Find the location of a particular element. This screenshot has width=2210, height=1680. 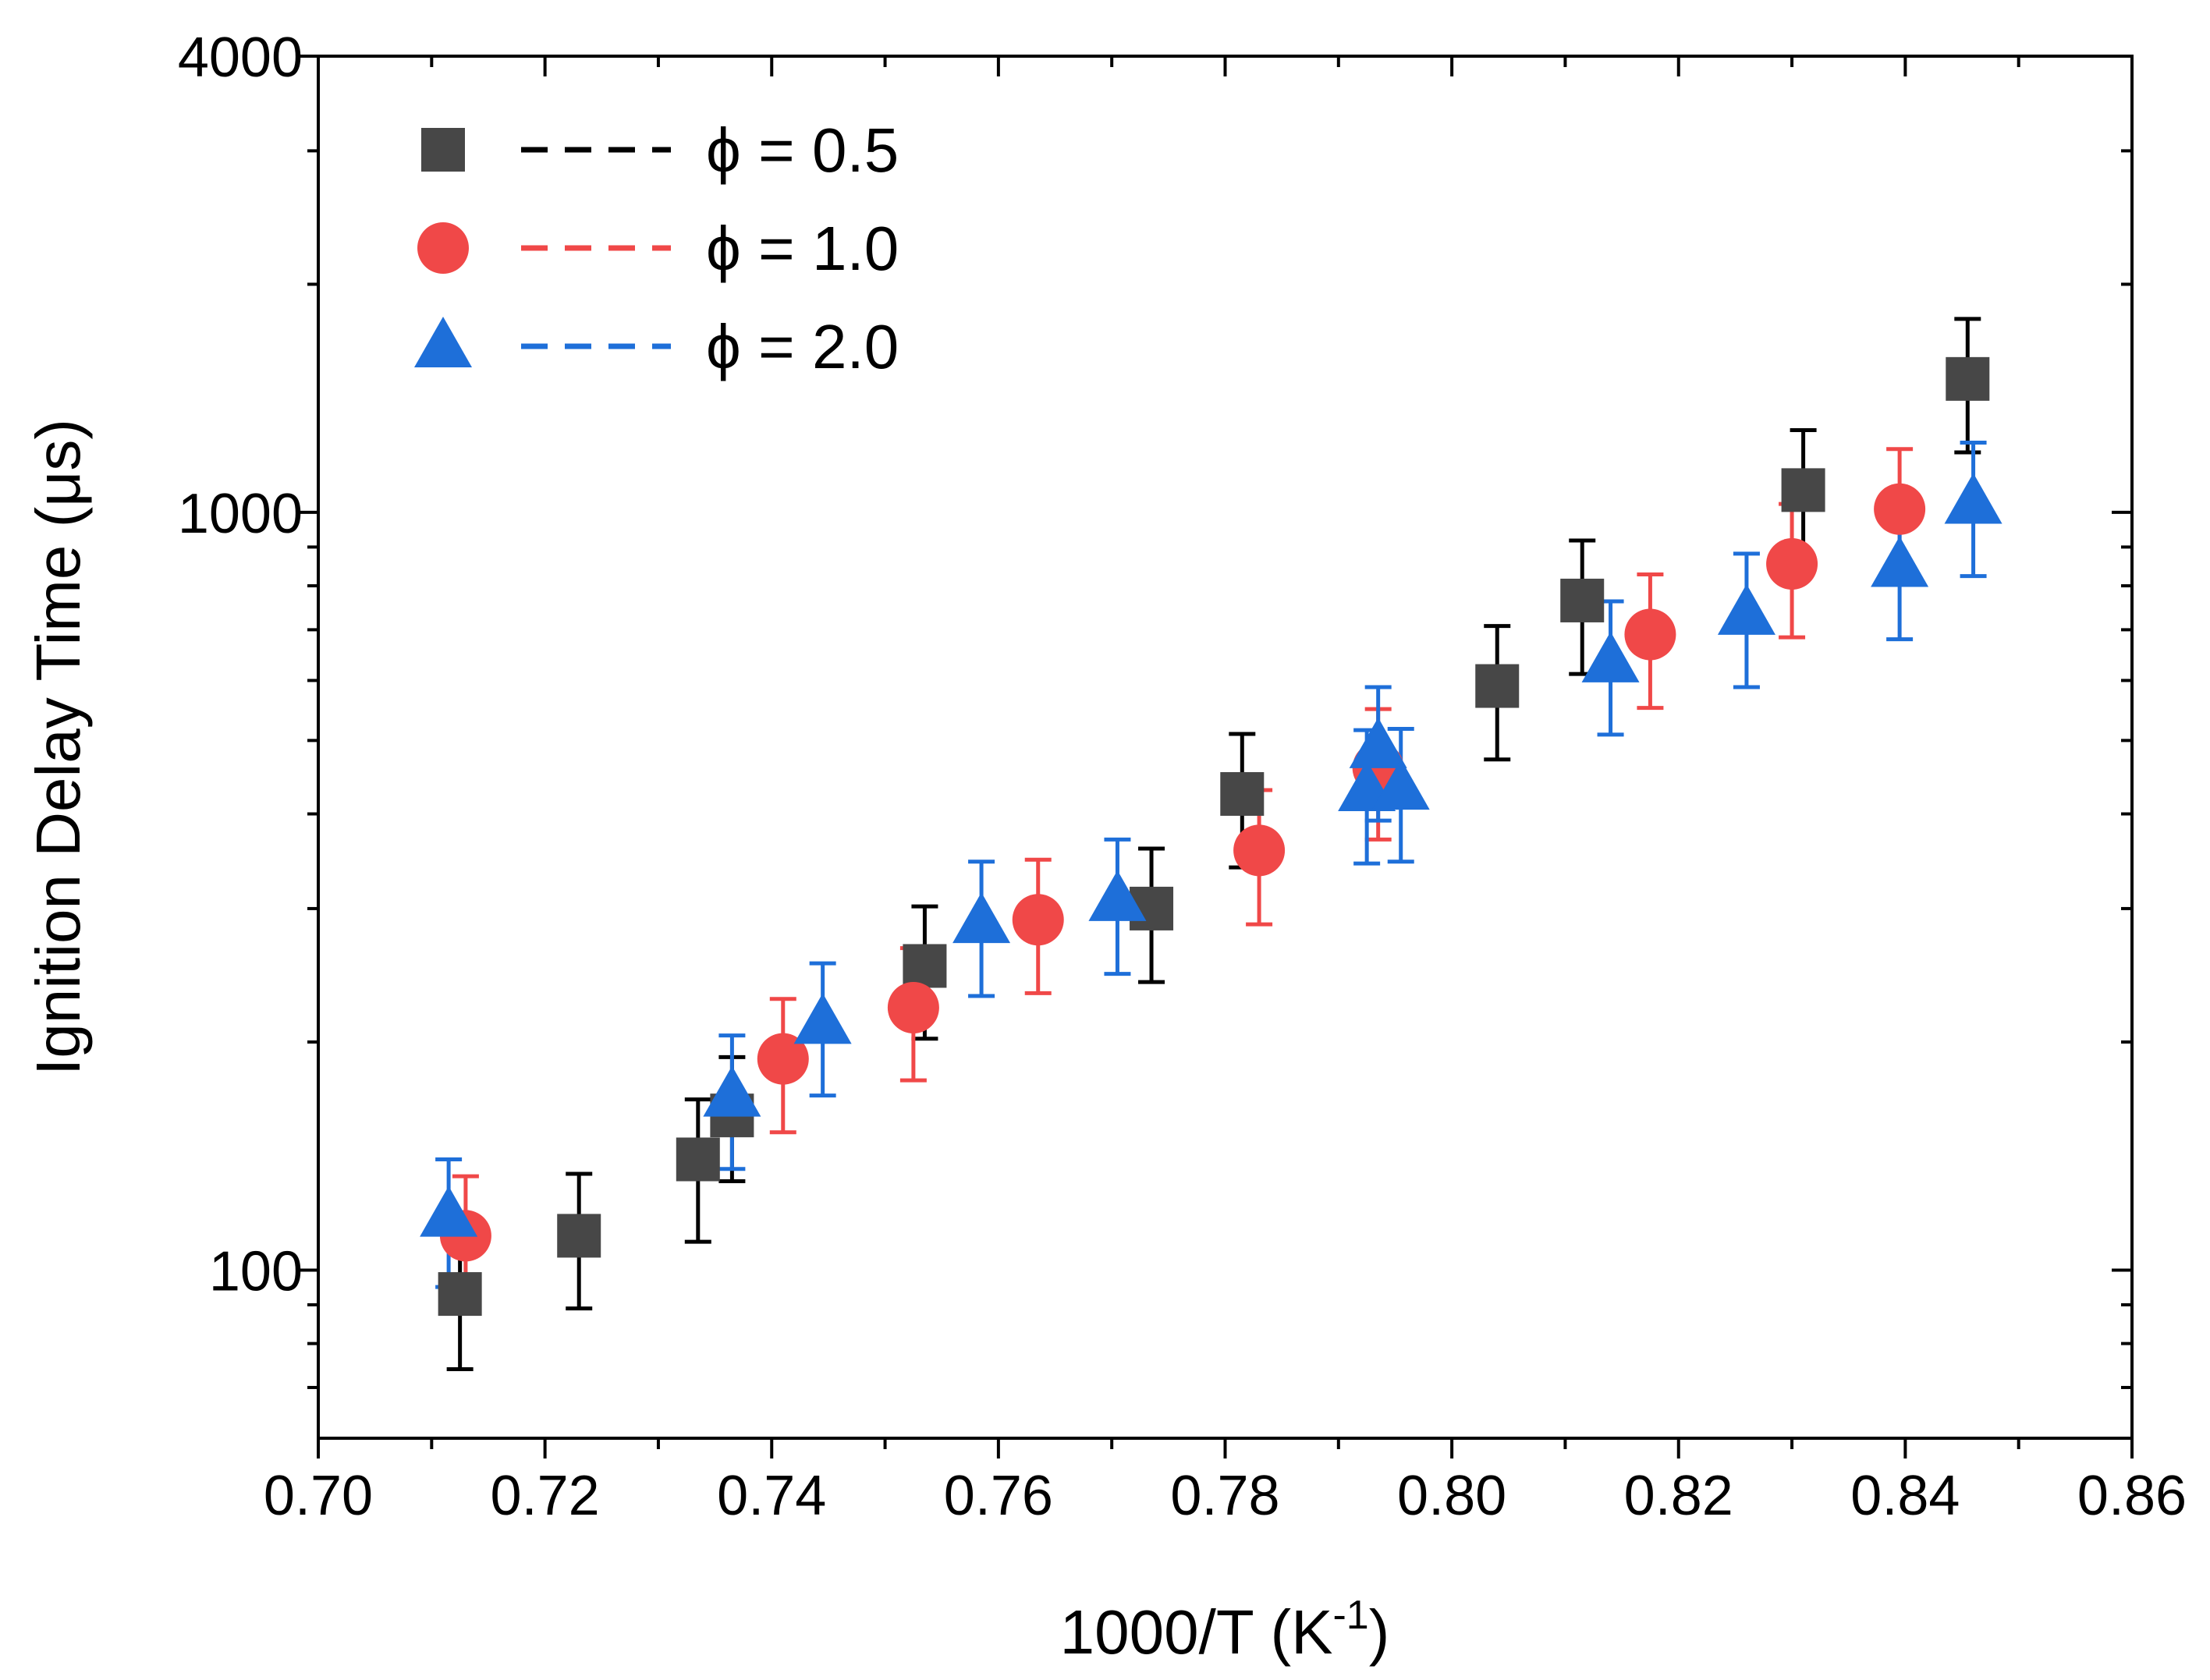

legend-label: ϕ = 1.0 is located at coordinates (802, 248).